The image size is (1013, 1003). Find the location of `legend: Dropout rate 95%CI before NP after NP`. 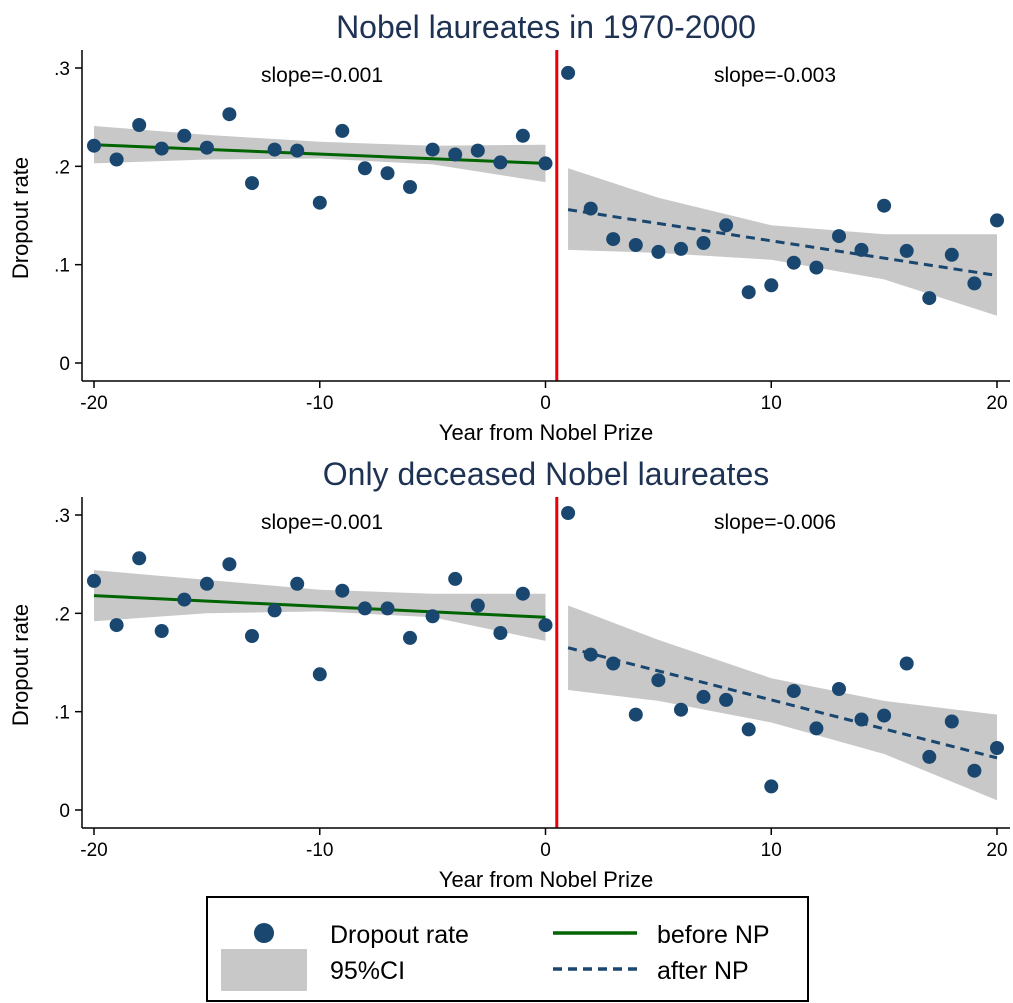

legend: Dropout rate 95%CI before NP after NP is located at coordinates (507, 949).